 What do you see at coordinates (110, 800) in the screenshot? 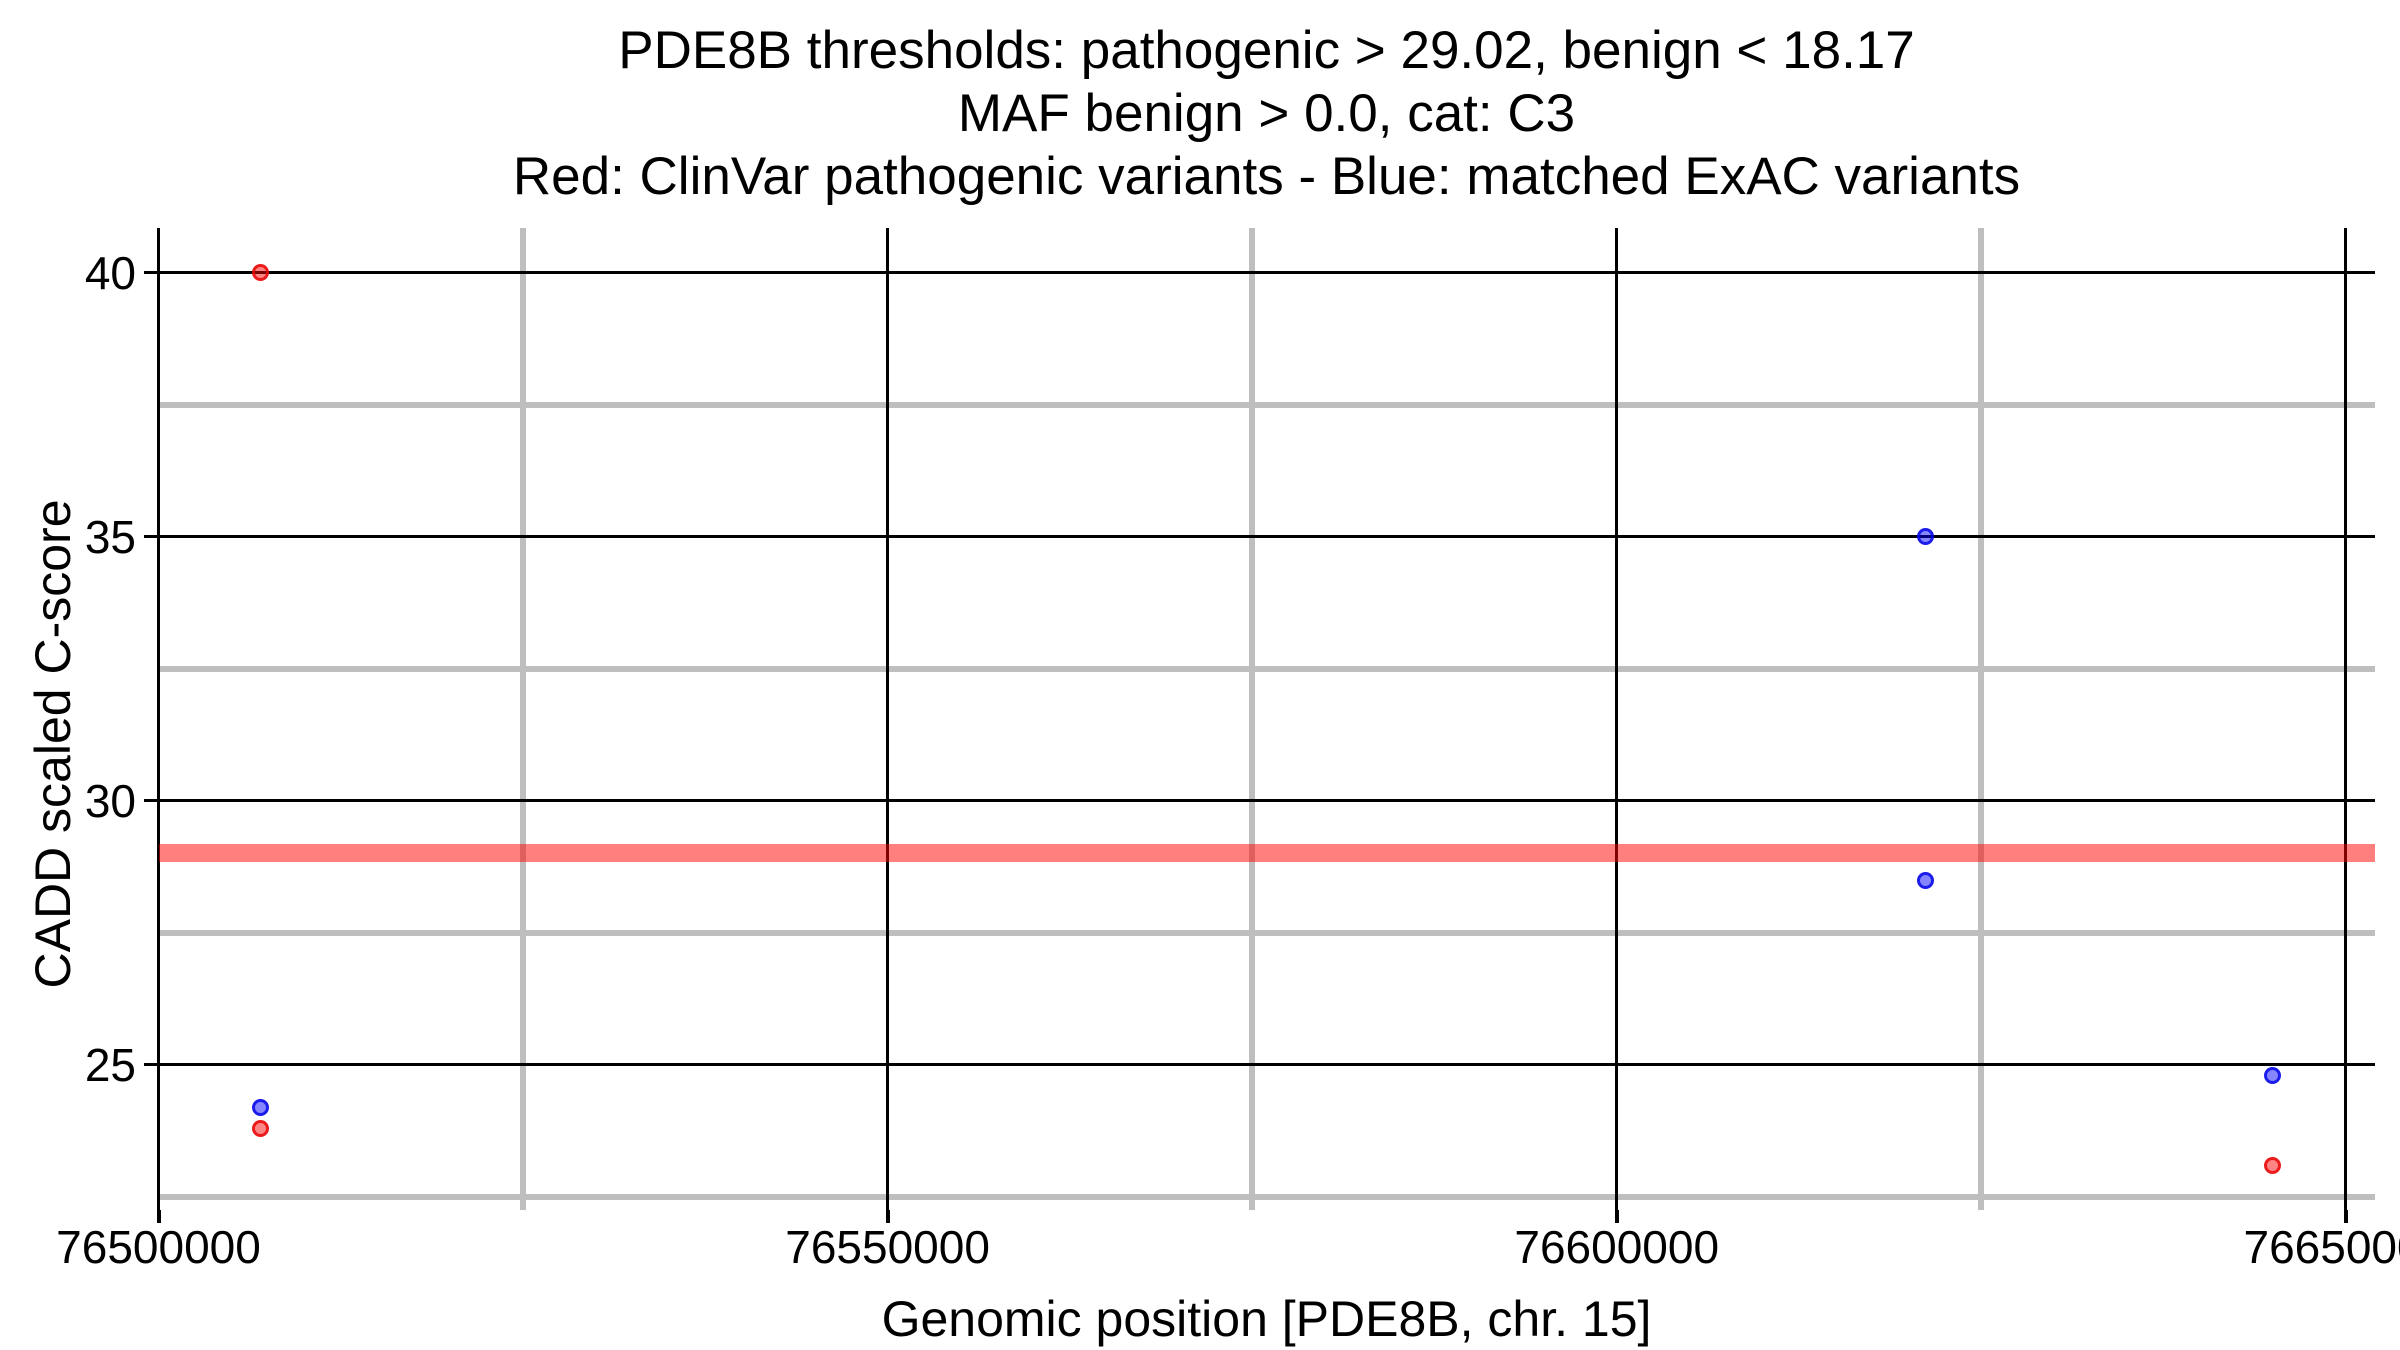
I see `y-tick-label: 30` at bounding box center [110, 800].